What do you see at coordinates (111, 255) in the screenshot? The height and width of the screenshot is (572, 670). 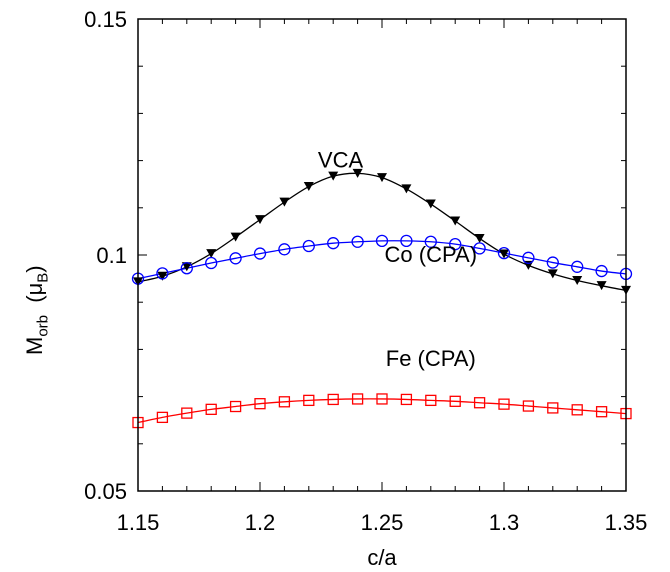 I see `y-tick-label: 0.1` at bounding box center [111, 255].